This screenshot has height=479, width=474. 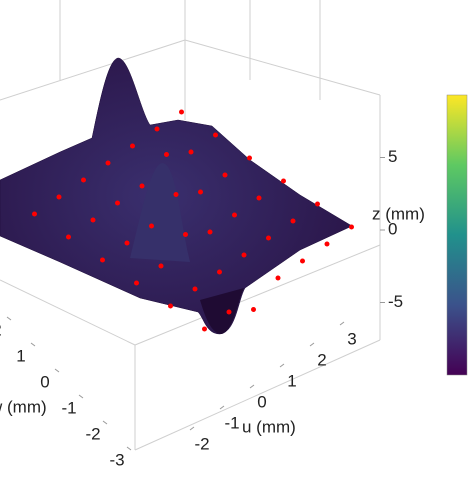 I want to click on x-tick-label: 1, so click(x=291, y=380).